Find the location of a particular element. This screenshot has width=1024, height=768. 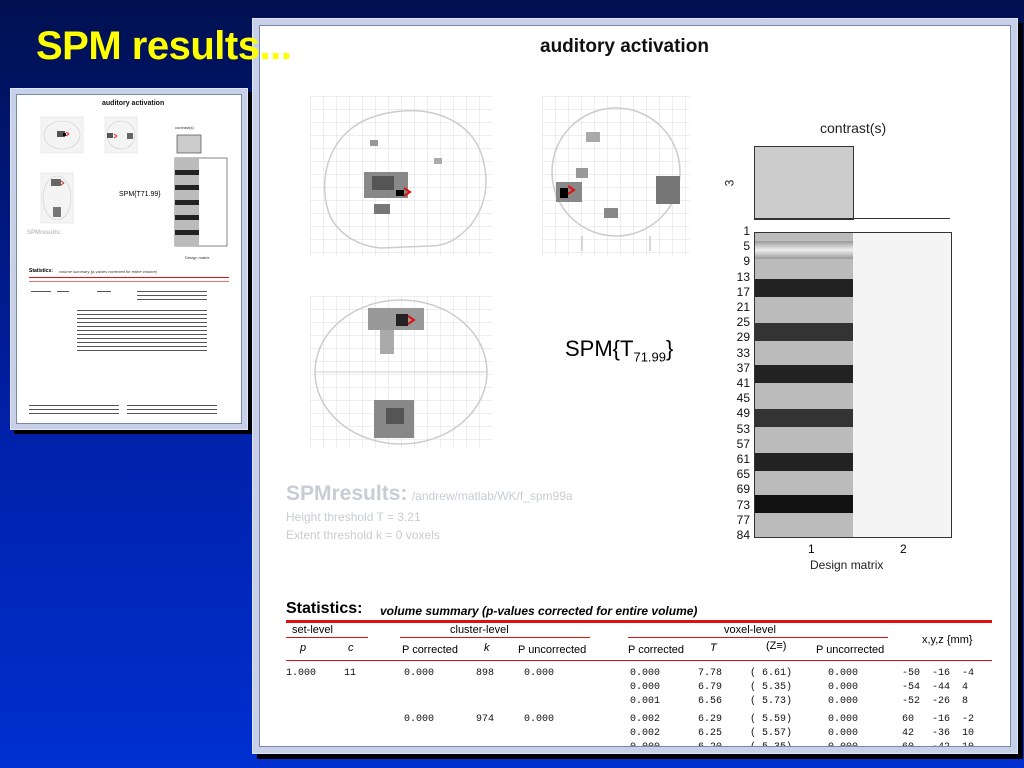

col-k: k is located at coordinates (487, 648).